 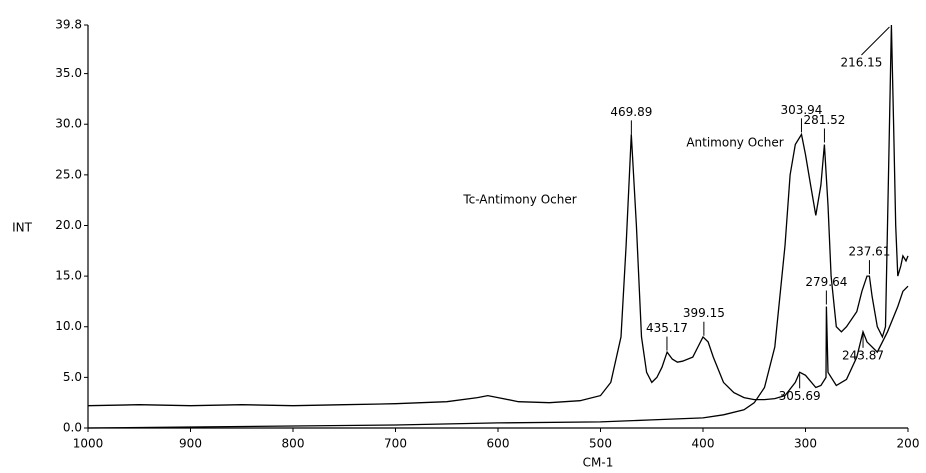 What do you see at coordinates (667, 328) in the screenshot?
I see `peak-label: 435.17` at bounding box center [667, 328].